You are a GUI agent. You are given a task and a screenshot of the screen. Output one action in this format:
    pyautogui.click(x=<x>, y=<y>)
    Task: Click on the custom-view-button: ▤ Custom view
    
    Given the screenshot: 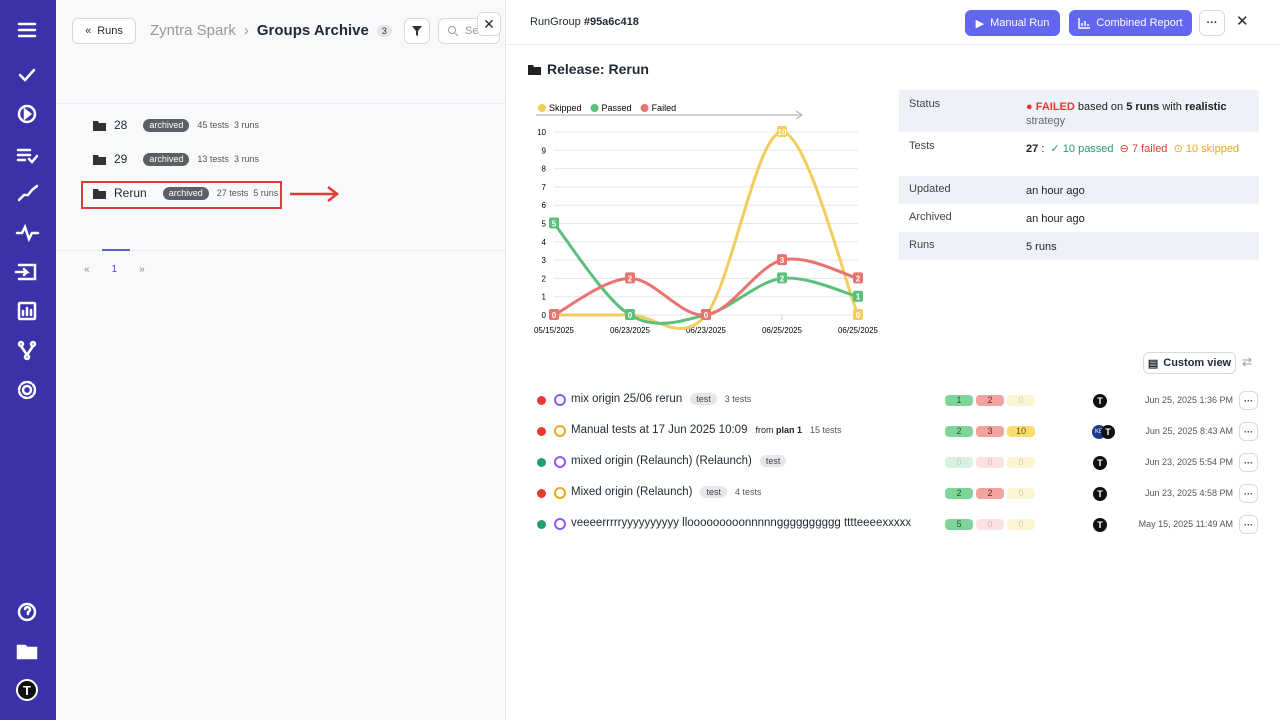 What is the action you would take?
    pyautogui.click(x=1189, y=363)
    